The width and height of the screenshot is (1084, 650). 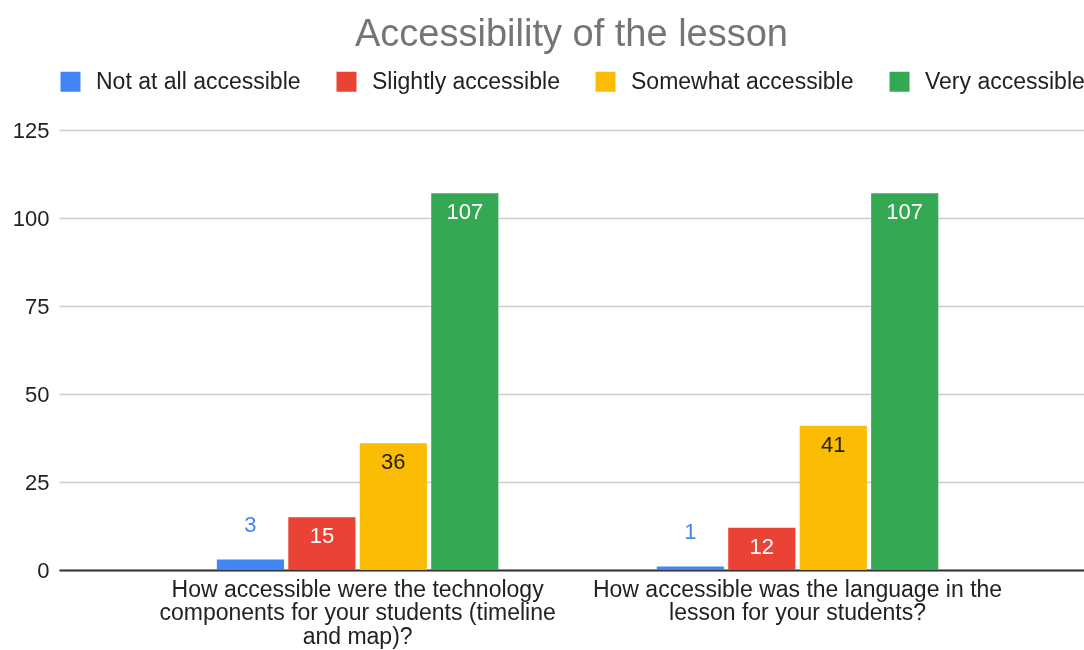 I want to click on chart-title: Accessibility of the lesson, so click(x=571, y=33).